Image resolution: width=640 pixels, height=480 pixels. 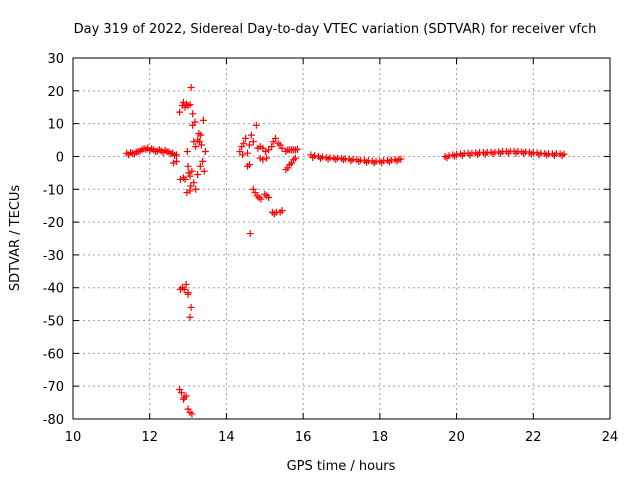 I want to click on y-tick-label: -60, so click(x=53, y=354).